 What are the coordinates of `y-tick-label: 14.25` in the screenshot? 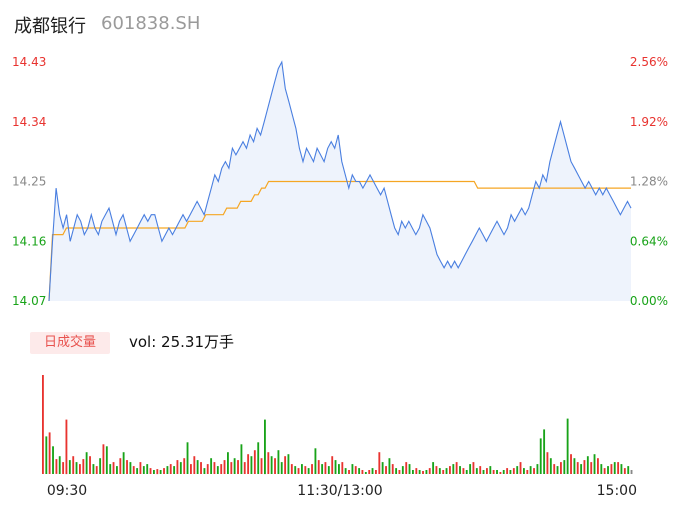 It's located at (29, 182).